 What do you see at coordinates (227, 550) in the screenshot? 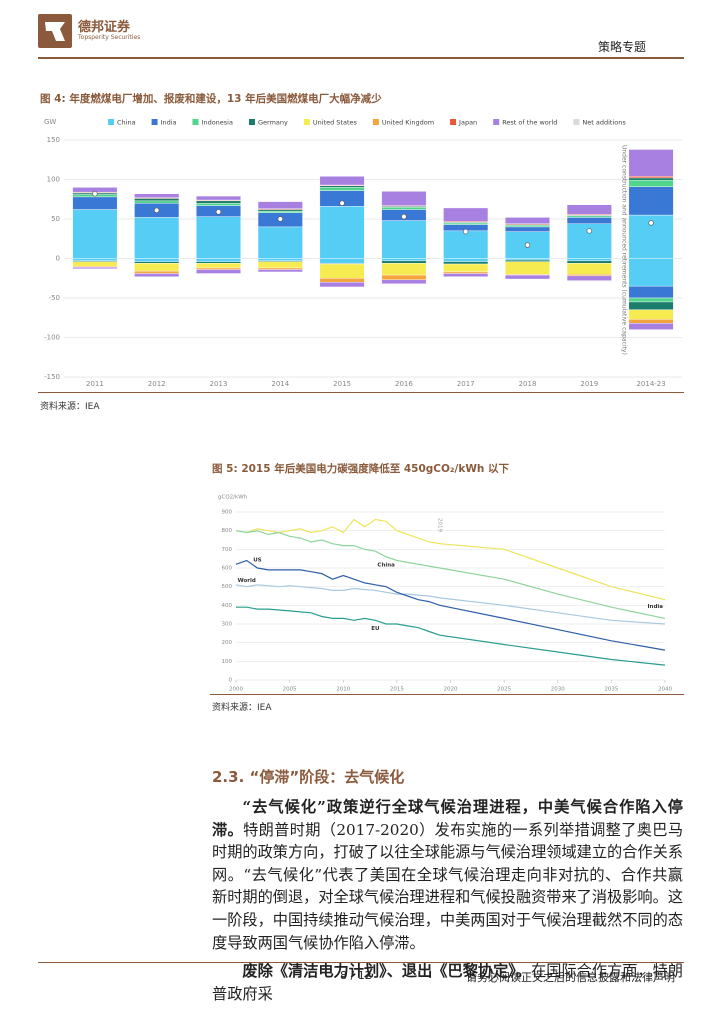
I see `y-tick-label: 700` at bounding box center [227, 550].